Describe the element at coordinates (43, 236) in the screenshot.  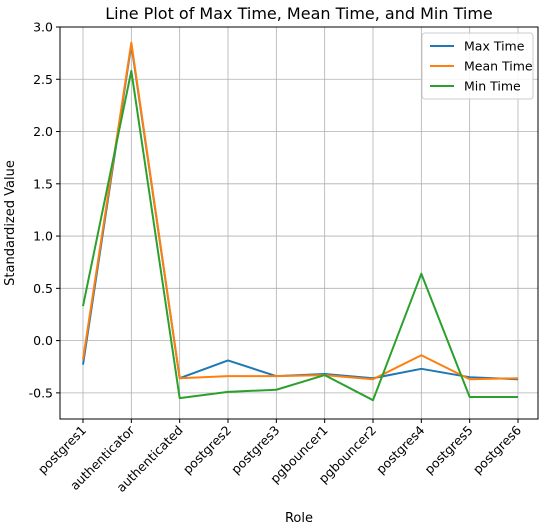
I see `y-tick-label: 1.0` at that location.